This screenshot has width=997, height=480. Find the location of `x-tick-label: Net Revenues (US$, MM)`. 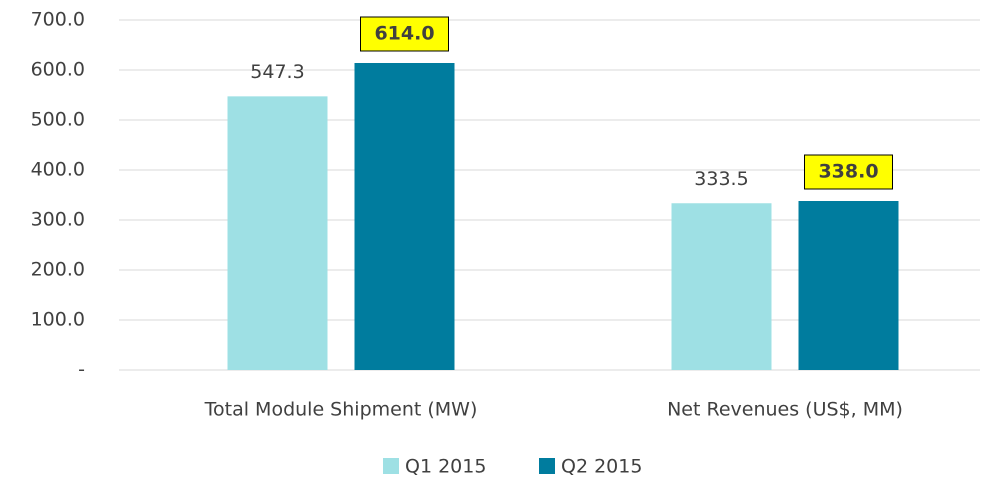

x-tick-label: Net Revenues (US$, MM) is located at coordinates (785, 410).